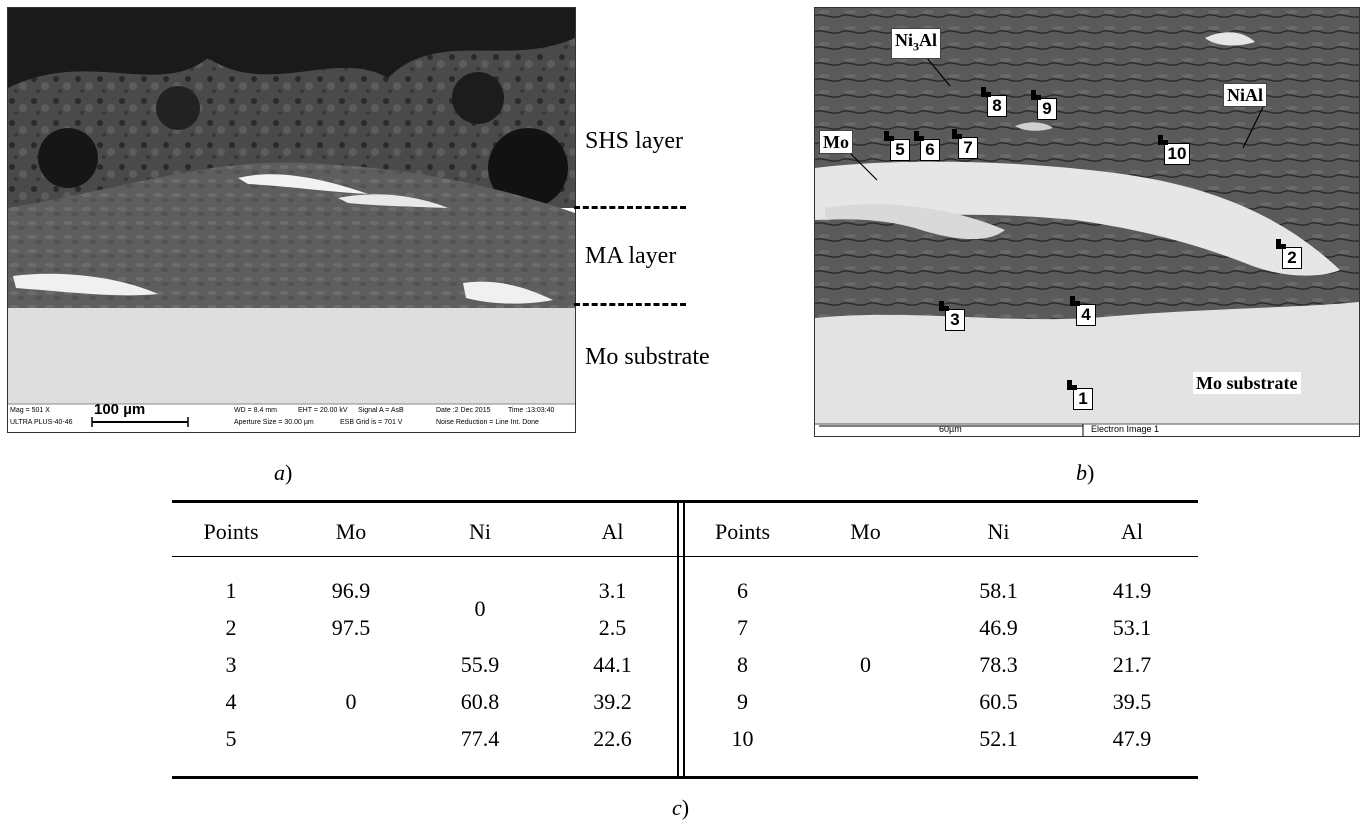 The height and width of the screenshot is (827, 1366). Describe the element at coordinates (916, 43) in the screenshot. I see `phase-label-ni3al: Ni3Al` at that location.